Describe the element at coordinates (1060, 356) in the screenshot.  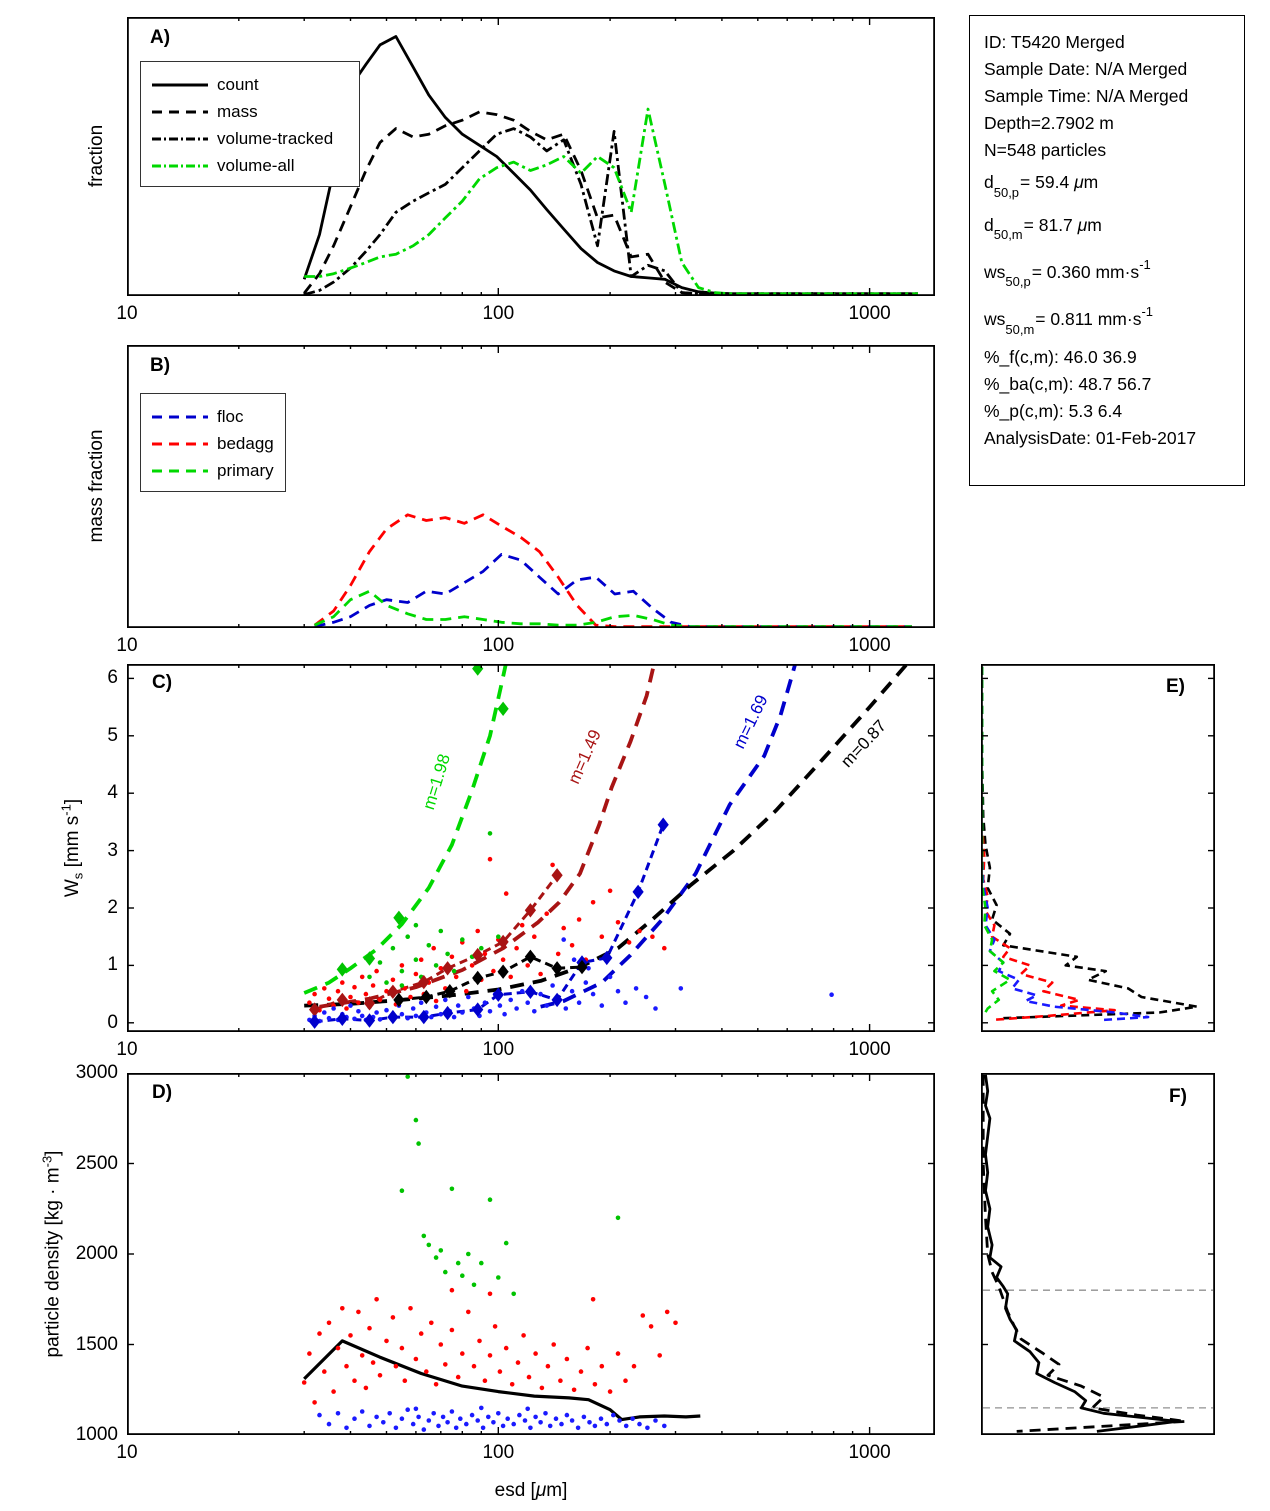
I see `info-line: %_f(c,m): 46.0 36.9` at that location.